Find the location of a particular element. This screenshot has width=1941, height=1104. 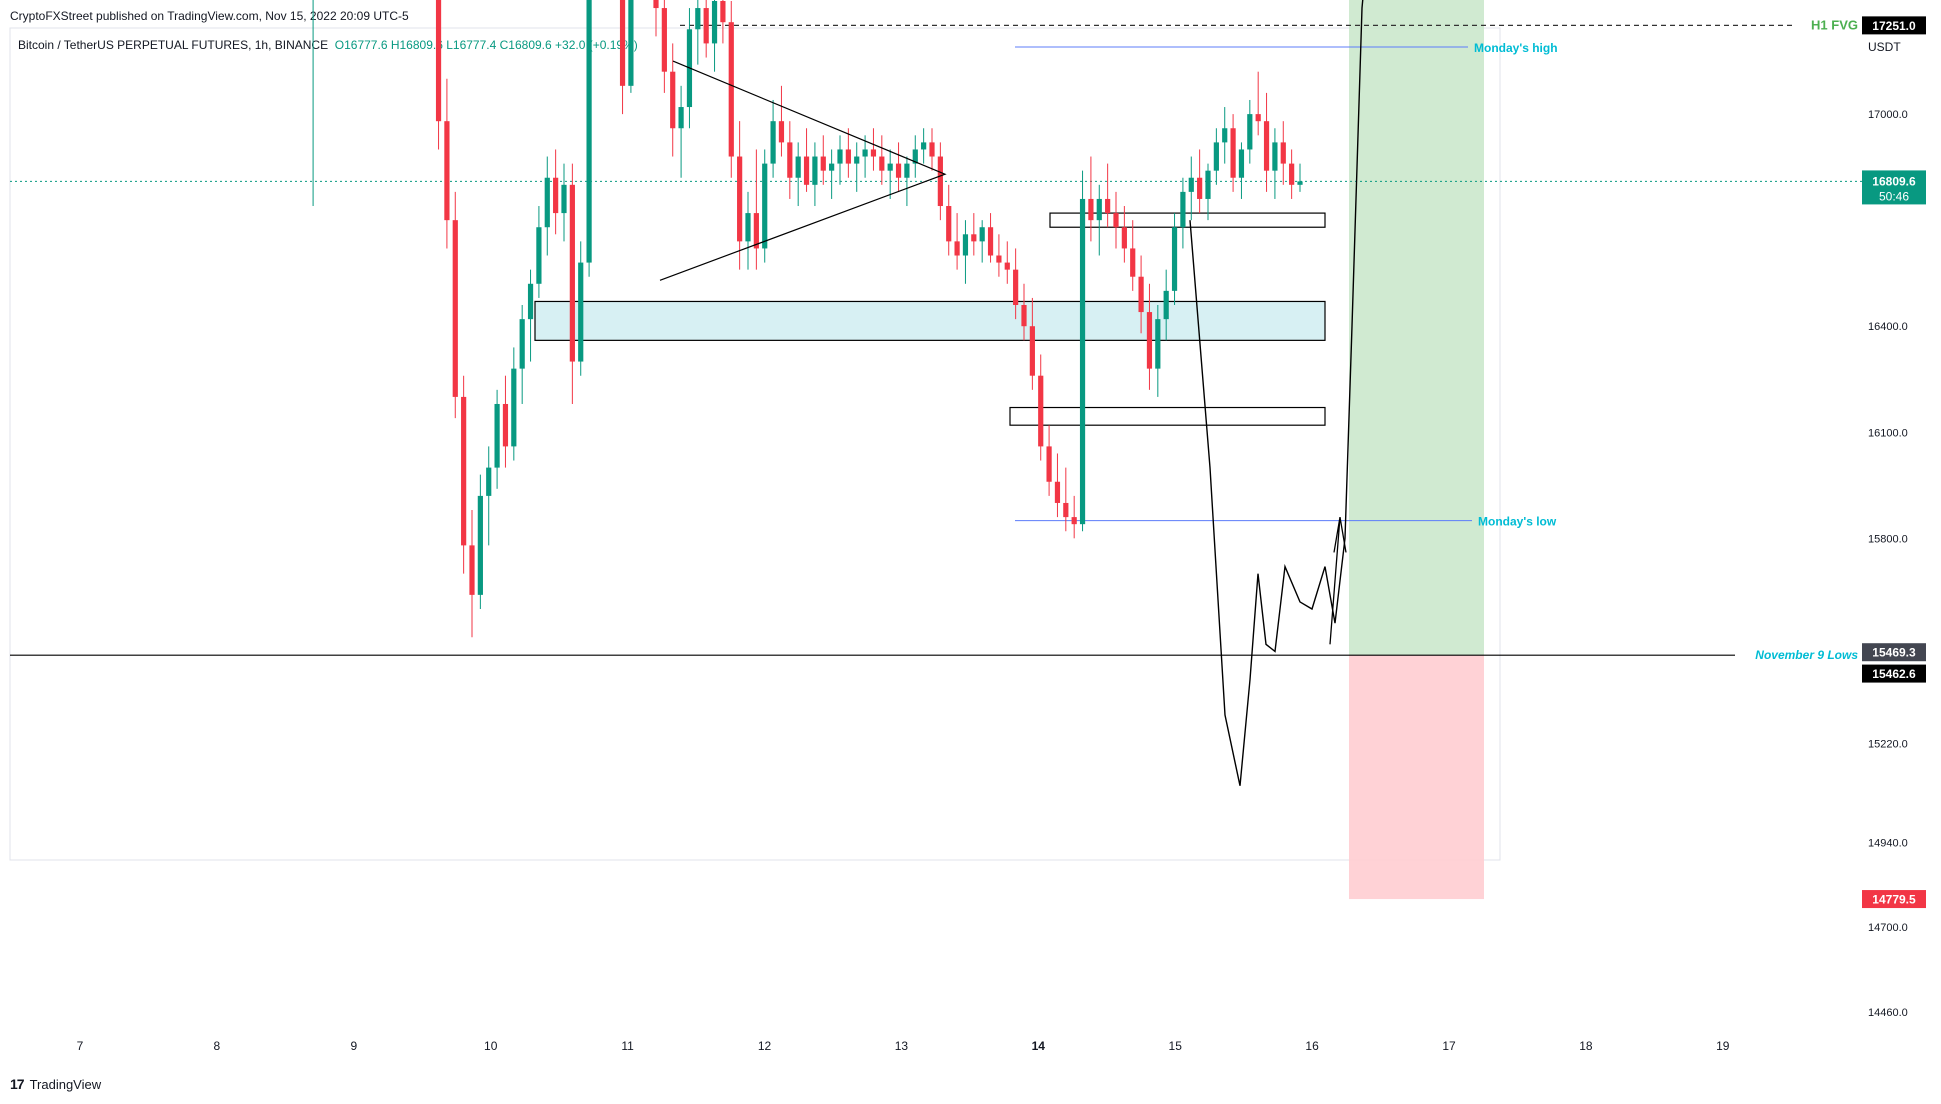

projected-path is located at coordinates (1323, 393).